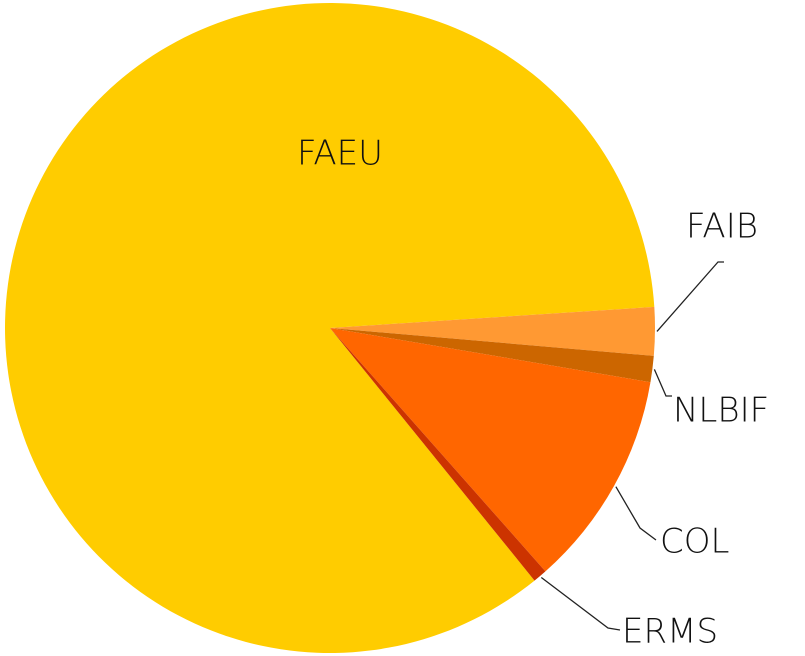 This screenshot has width=805, height=656. What do you see at coordinates (721, 411) in the screenshot?
I see `slice-label: NLBIF` at bounding box center [721, 411].